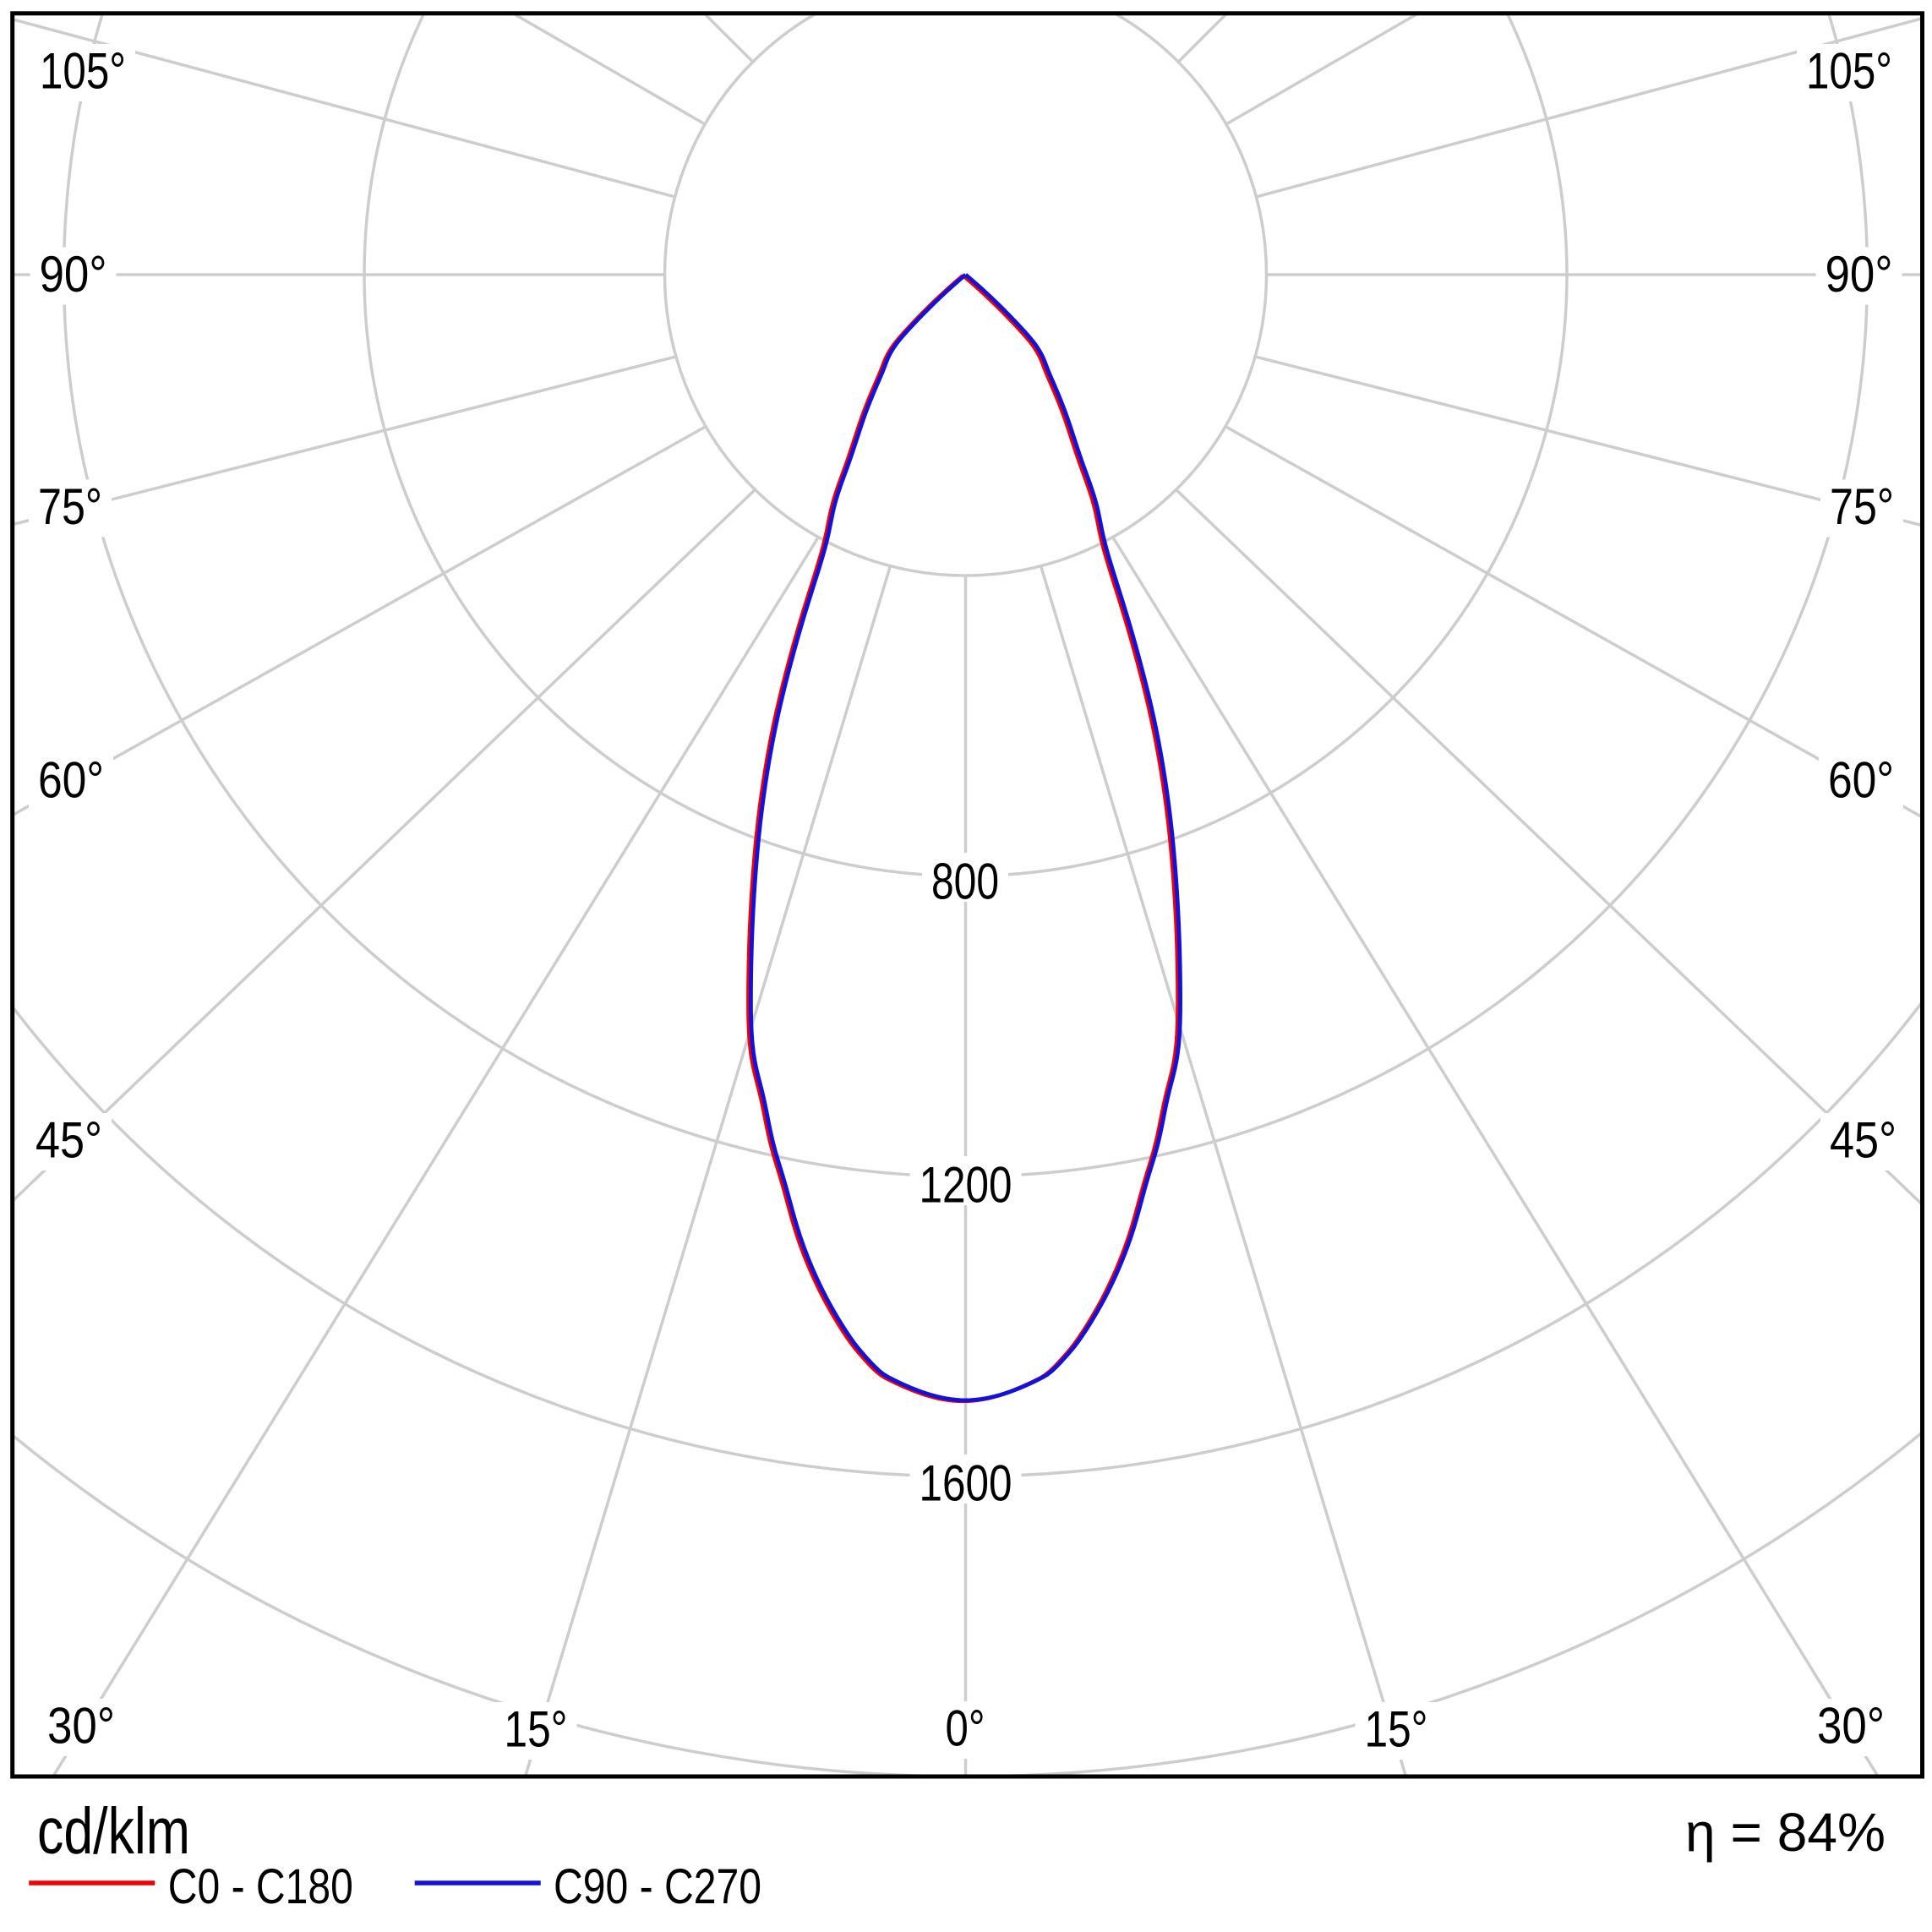 The image size is (1932, 1932). I want to click on svg-text: 1600, so click(966, 1483).